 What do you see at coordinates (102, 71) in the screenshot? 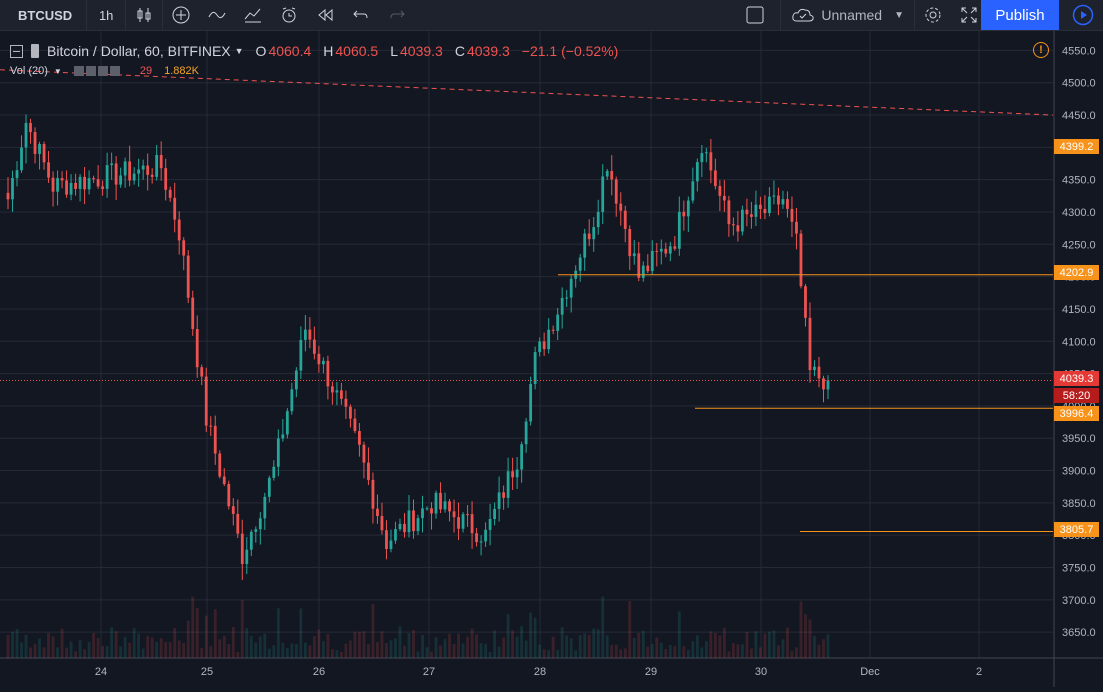
I see `more-icon` at bounding box center [102, 71].